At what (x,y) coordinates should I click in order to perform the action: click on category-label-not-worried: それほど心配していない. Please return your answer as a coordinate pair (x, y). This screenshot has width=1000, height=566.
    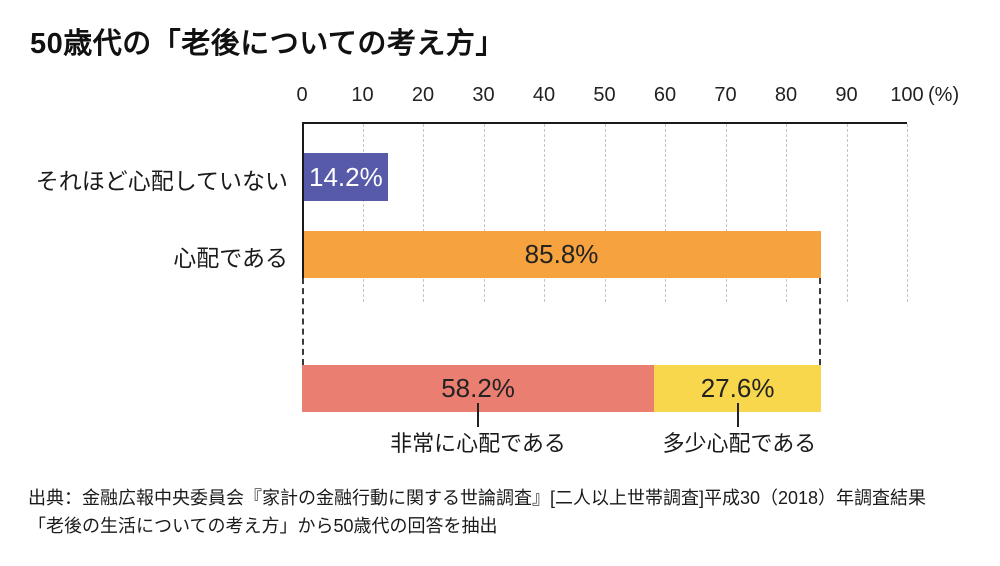
    Looking at the image, I should click on (161, 181).